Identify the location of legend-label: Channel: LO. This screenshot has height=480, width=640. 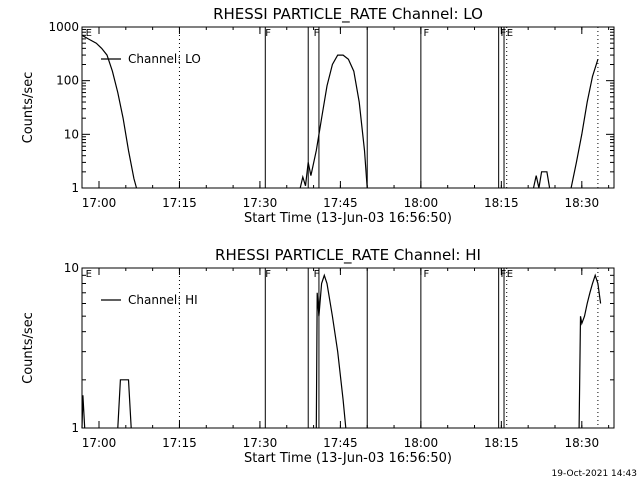
(164, 59).